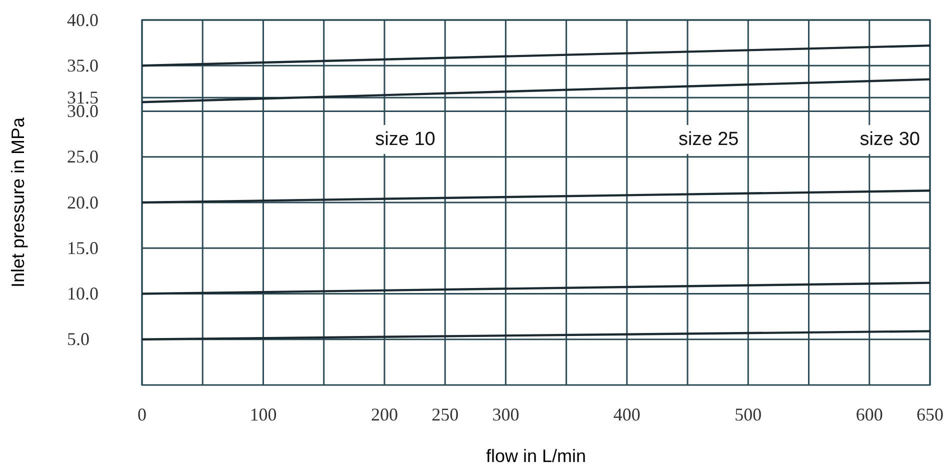 The image size is (951, 470). What do you see at coordinates (708, 139) in the screenshot?
I see `annotation: size 25` at bounding box center [708, 139].